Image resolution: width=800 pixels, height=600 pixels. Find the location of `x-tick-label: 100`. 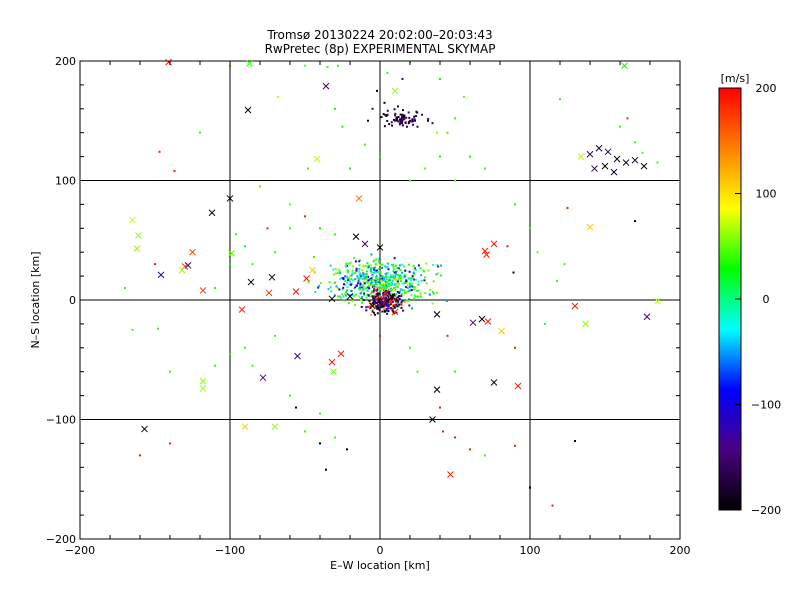

x-tick-label: 100 is located at coordinates (530, 550).